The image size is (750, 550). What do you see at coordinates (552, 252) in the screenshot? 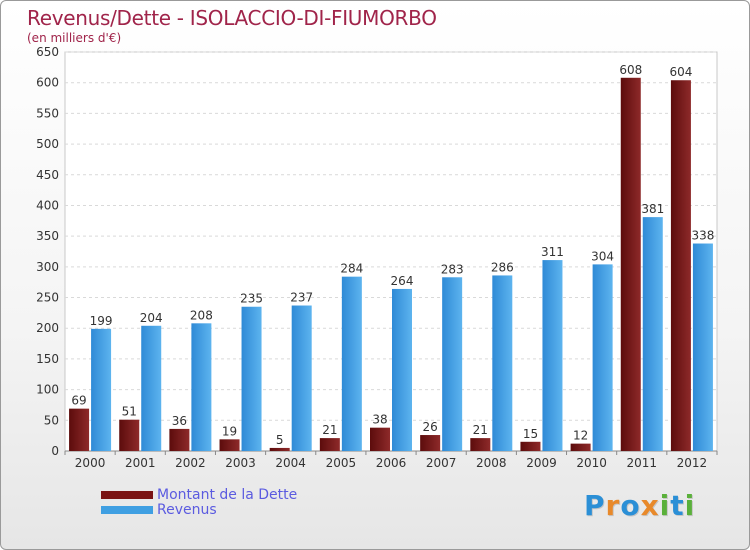
I see `data-label-revenus: 311` at bounding box center [552, 252].